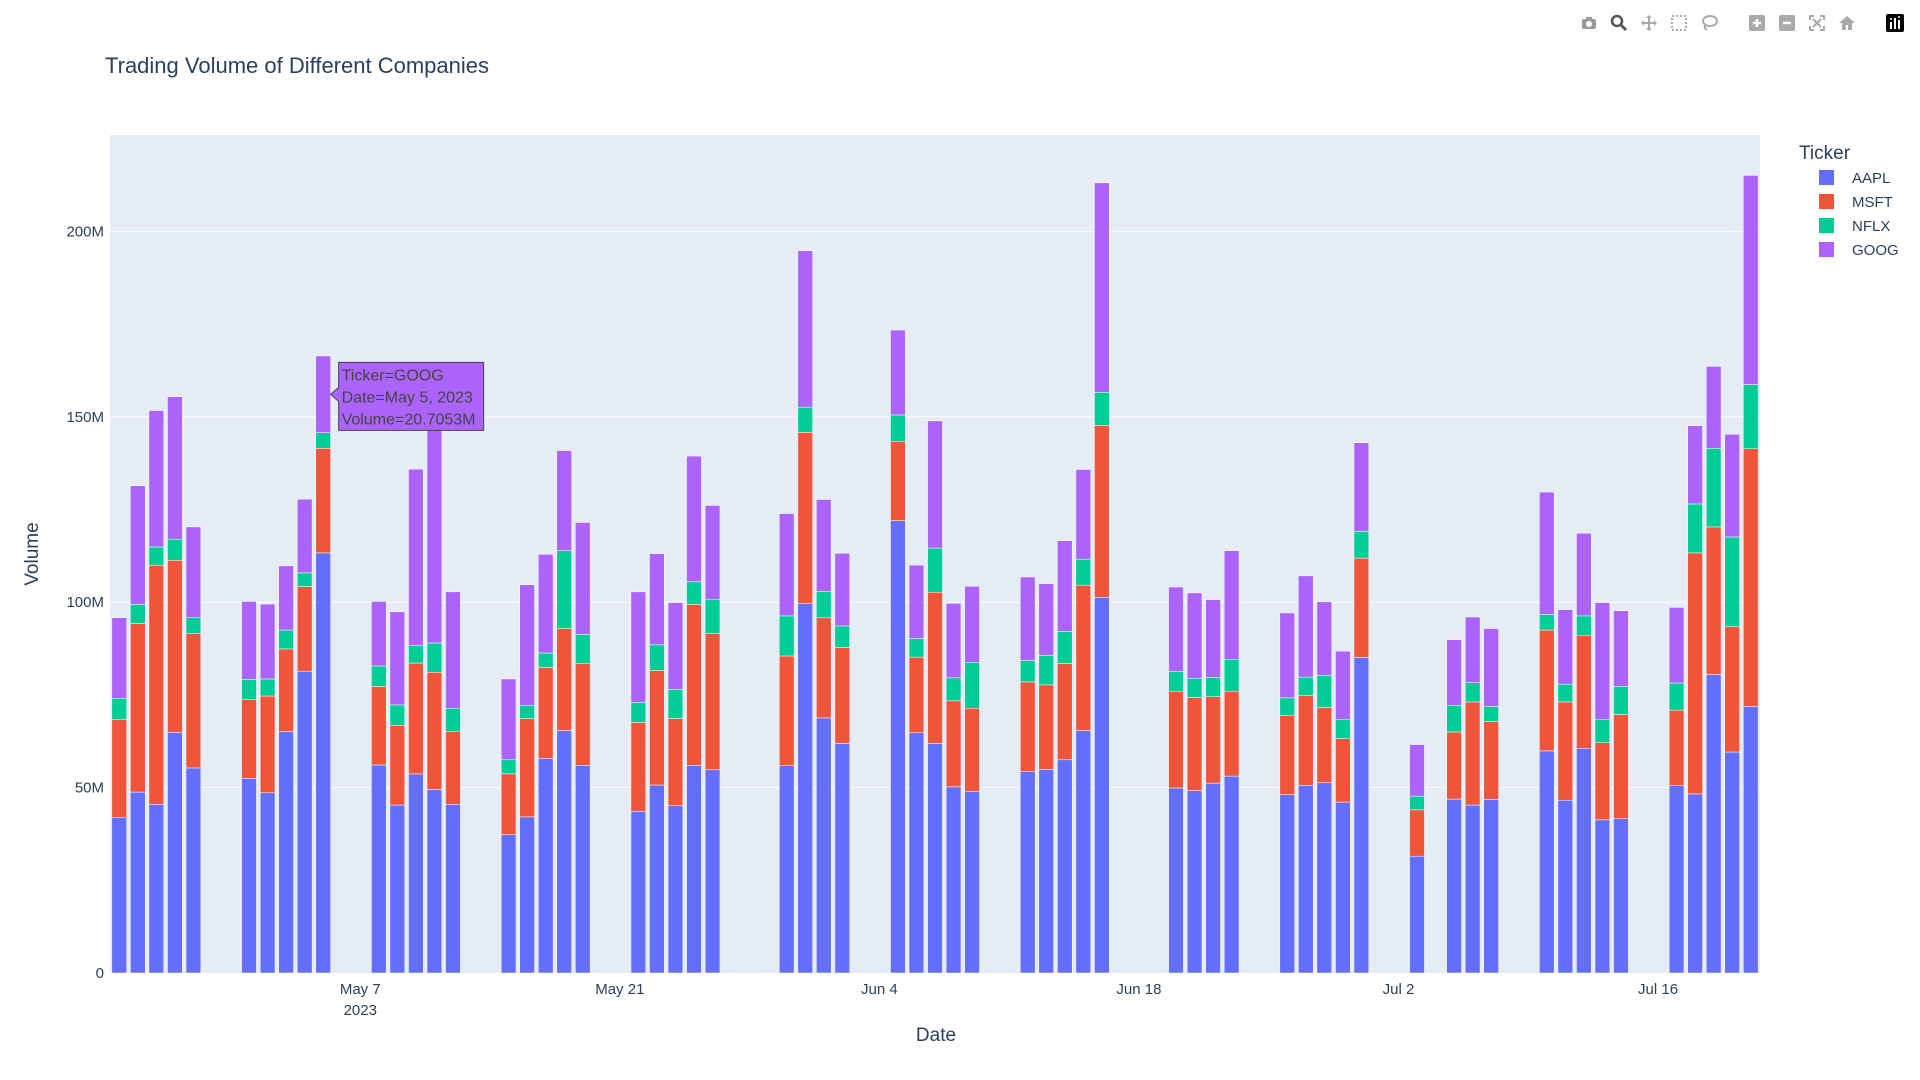  I want to click on legend-swatch-goog, so click(1826, 249).